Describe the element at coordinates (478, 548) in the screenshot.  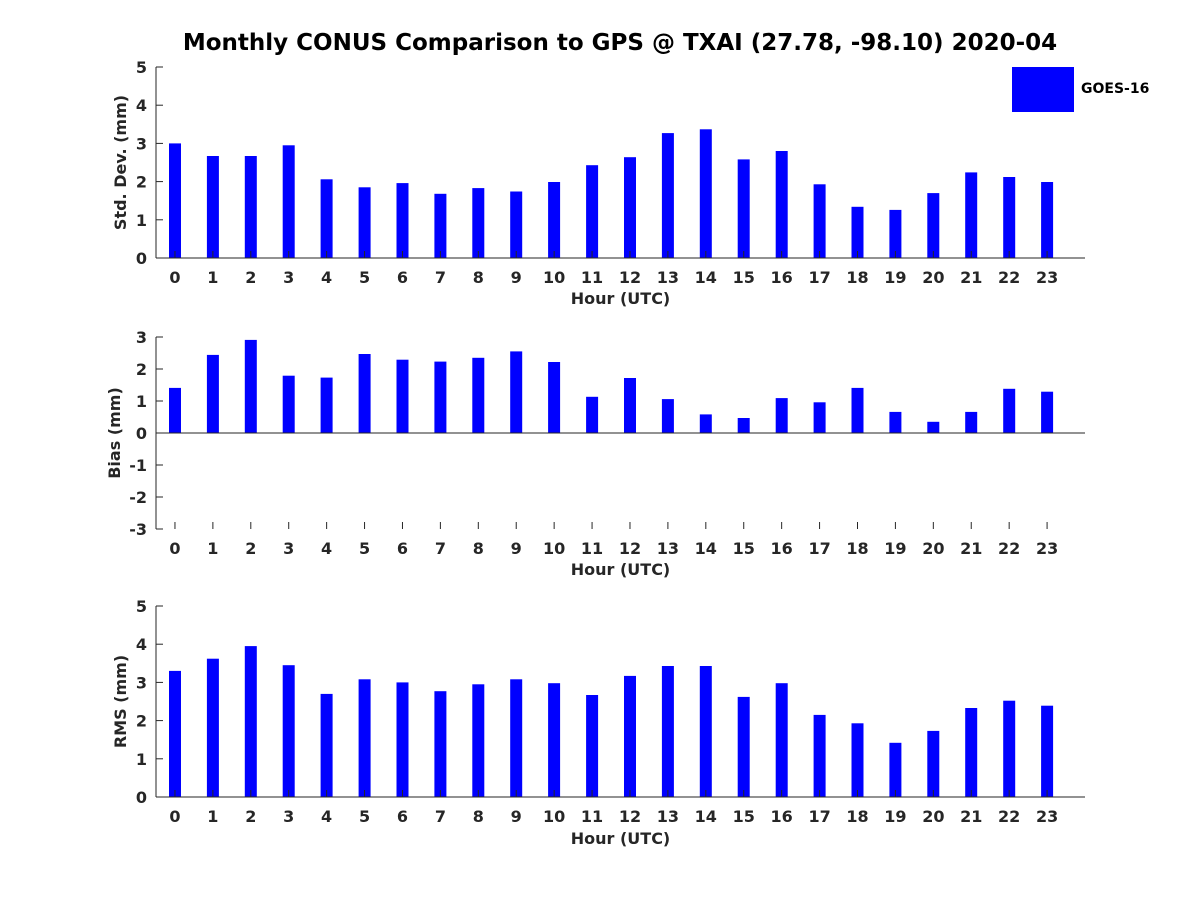
I see `x-tick-label-bias-8: 8` at that location.